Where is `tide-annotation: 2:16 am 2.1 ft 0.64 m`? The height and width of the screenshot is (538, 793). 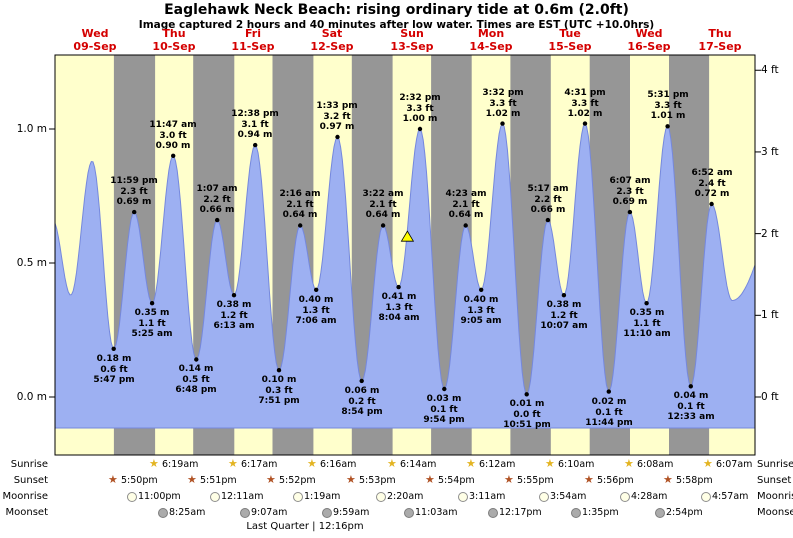
tide-annotation: 2:16 am 2.1 ft 0.64 m is located at coordinates (300, 204).